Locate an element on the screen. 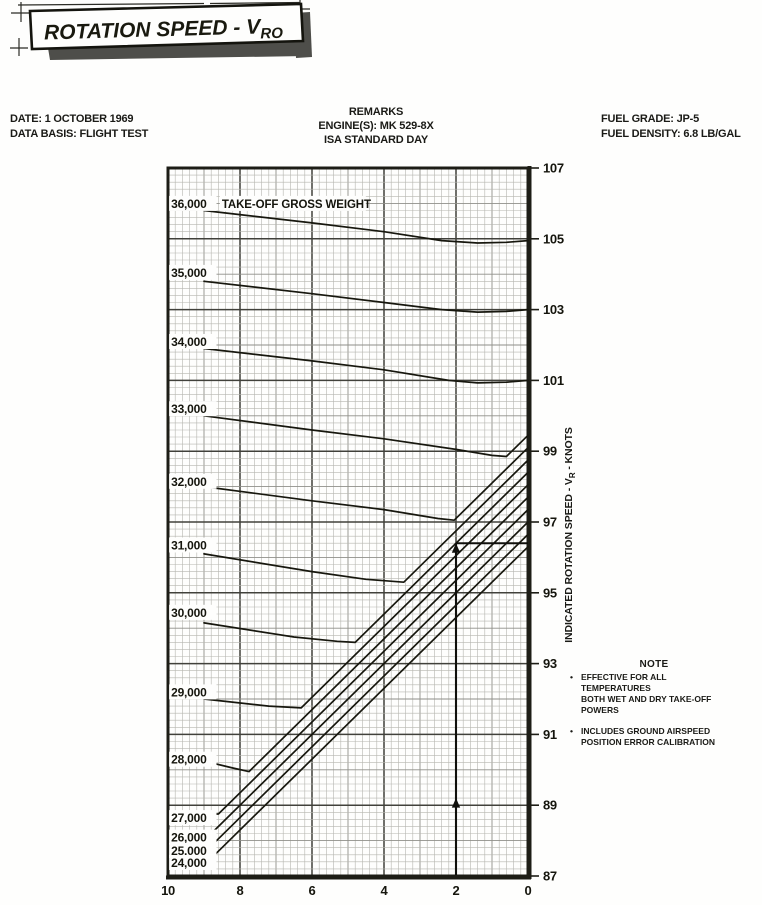 The image size is (762, 905). x-axis-tick-label: 8 is located at coordinates (240, 890).